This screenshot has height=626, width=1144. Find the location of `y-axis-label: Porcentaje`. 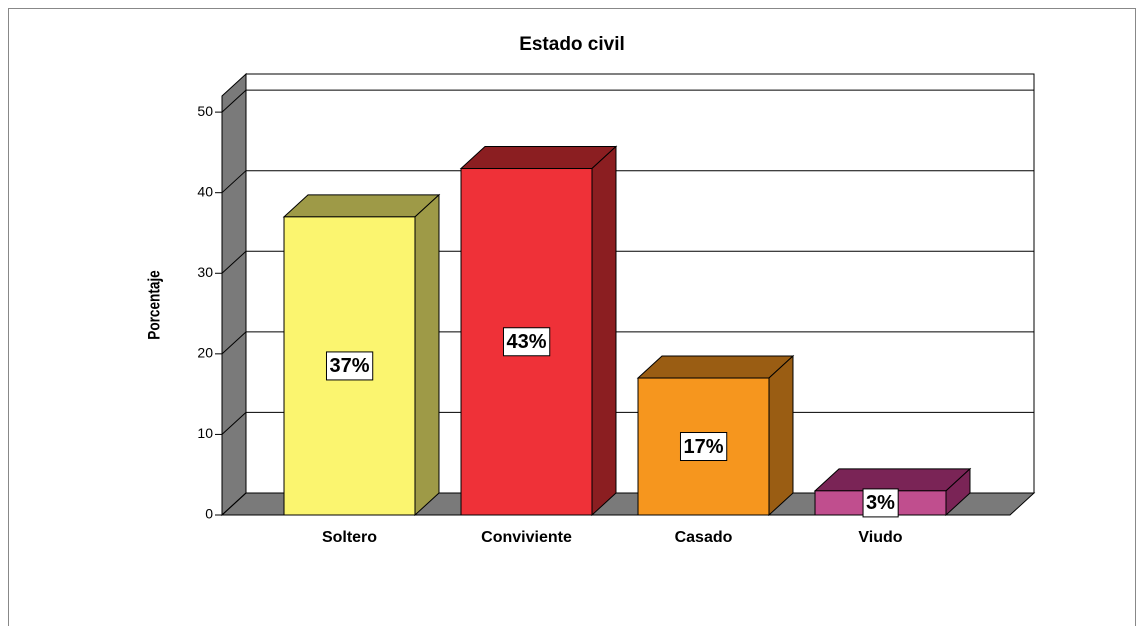

y-axis-label: Porcentaje is located at coordinates (154, 305).